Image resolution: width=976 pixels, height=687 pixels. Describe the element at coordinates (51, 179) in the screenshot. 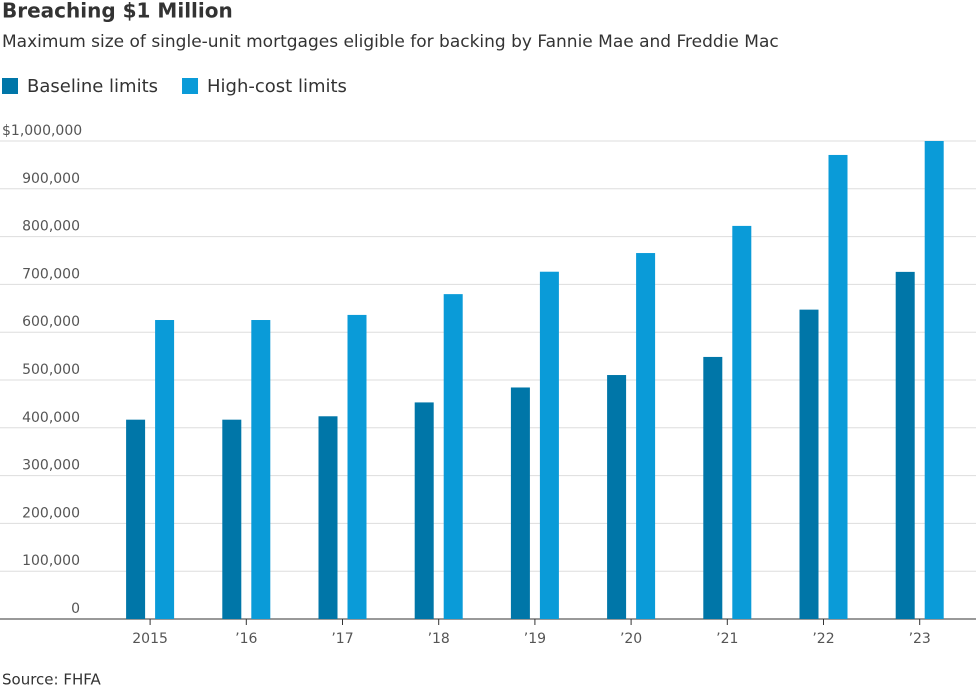

I see `y-tick-label: 900,000` at that location.